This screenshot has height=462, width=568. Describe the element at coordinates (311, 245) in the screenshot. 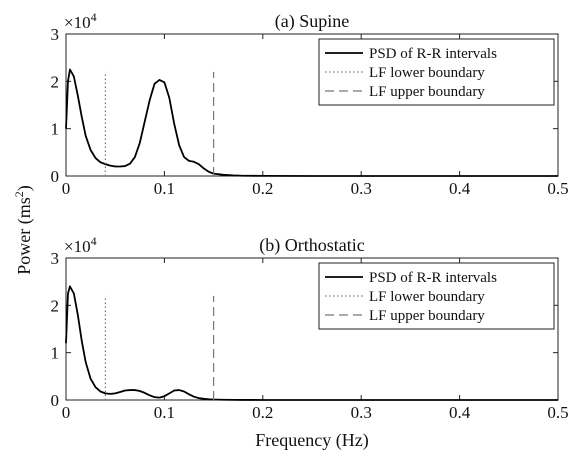

I see `panel-title: (b) Orthostatic` at that location.